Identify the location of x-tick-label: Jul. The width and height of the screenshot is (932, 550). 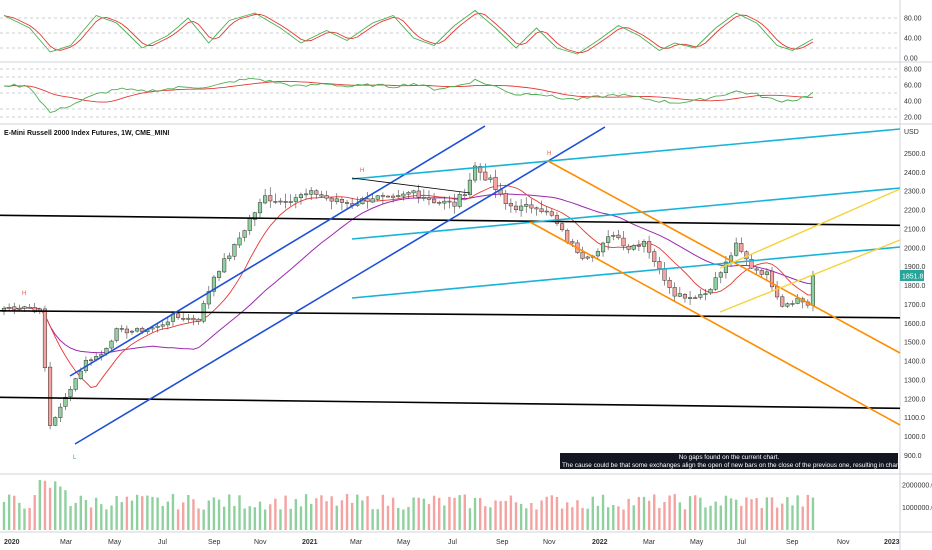
(741, 542).